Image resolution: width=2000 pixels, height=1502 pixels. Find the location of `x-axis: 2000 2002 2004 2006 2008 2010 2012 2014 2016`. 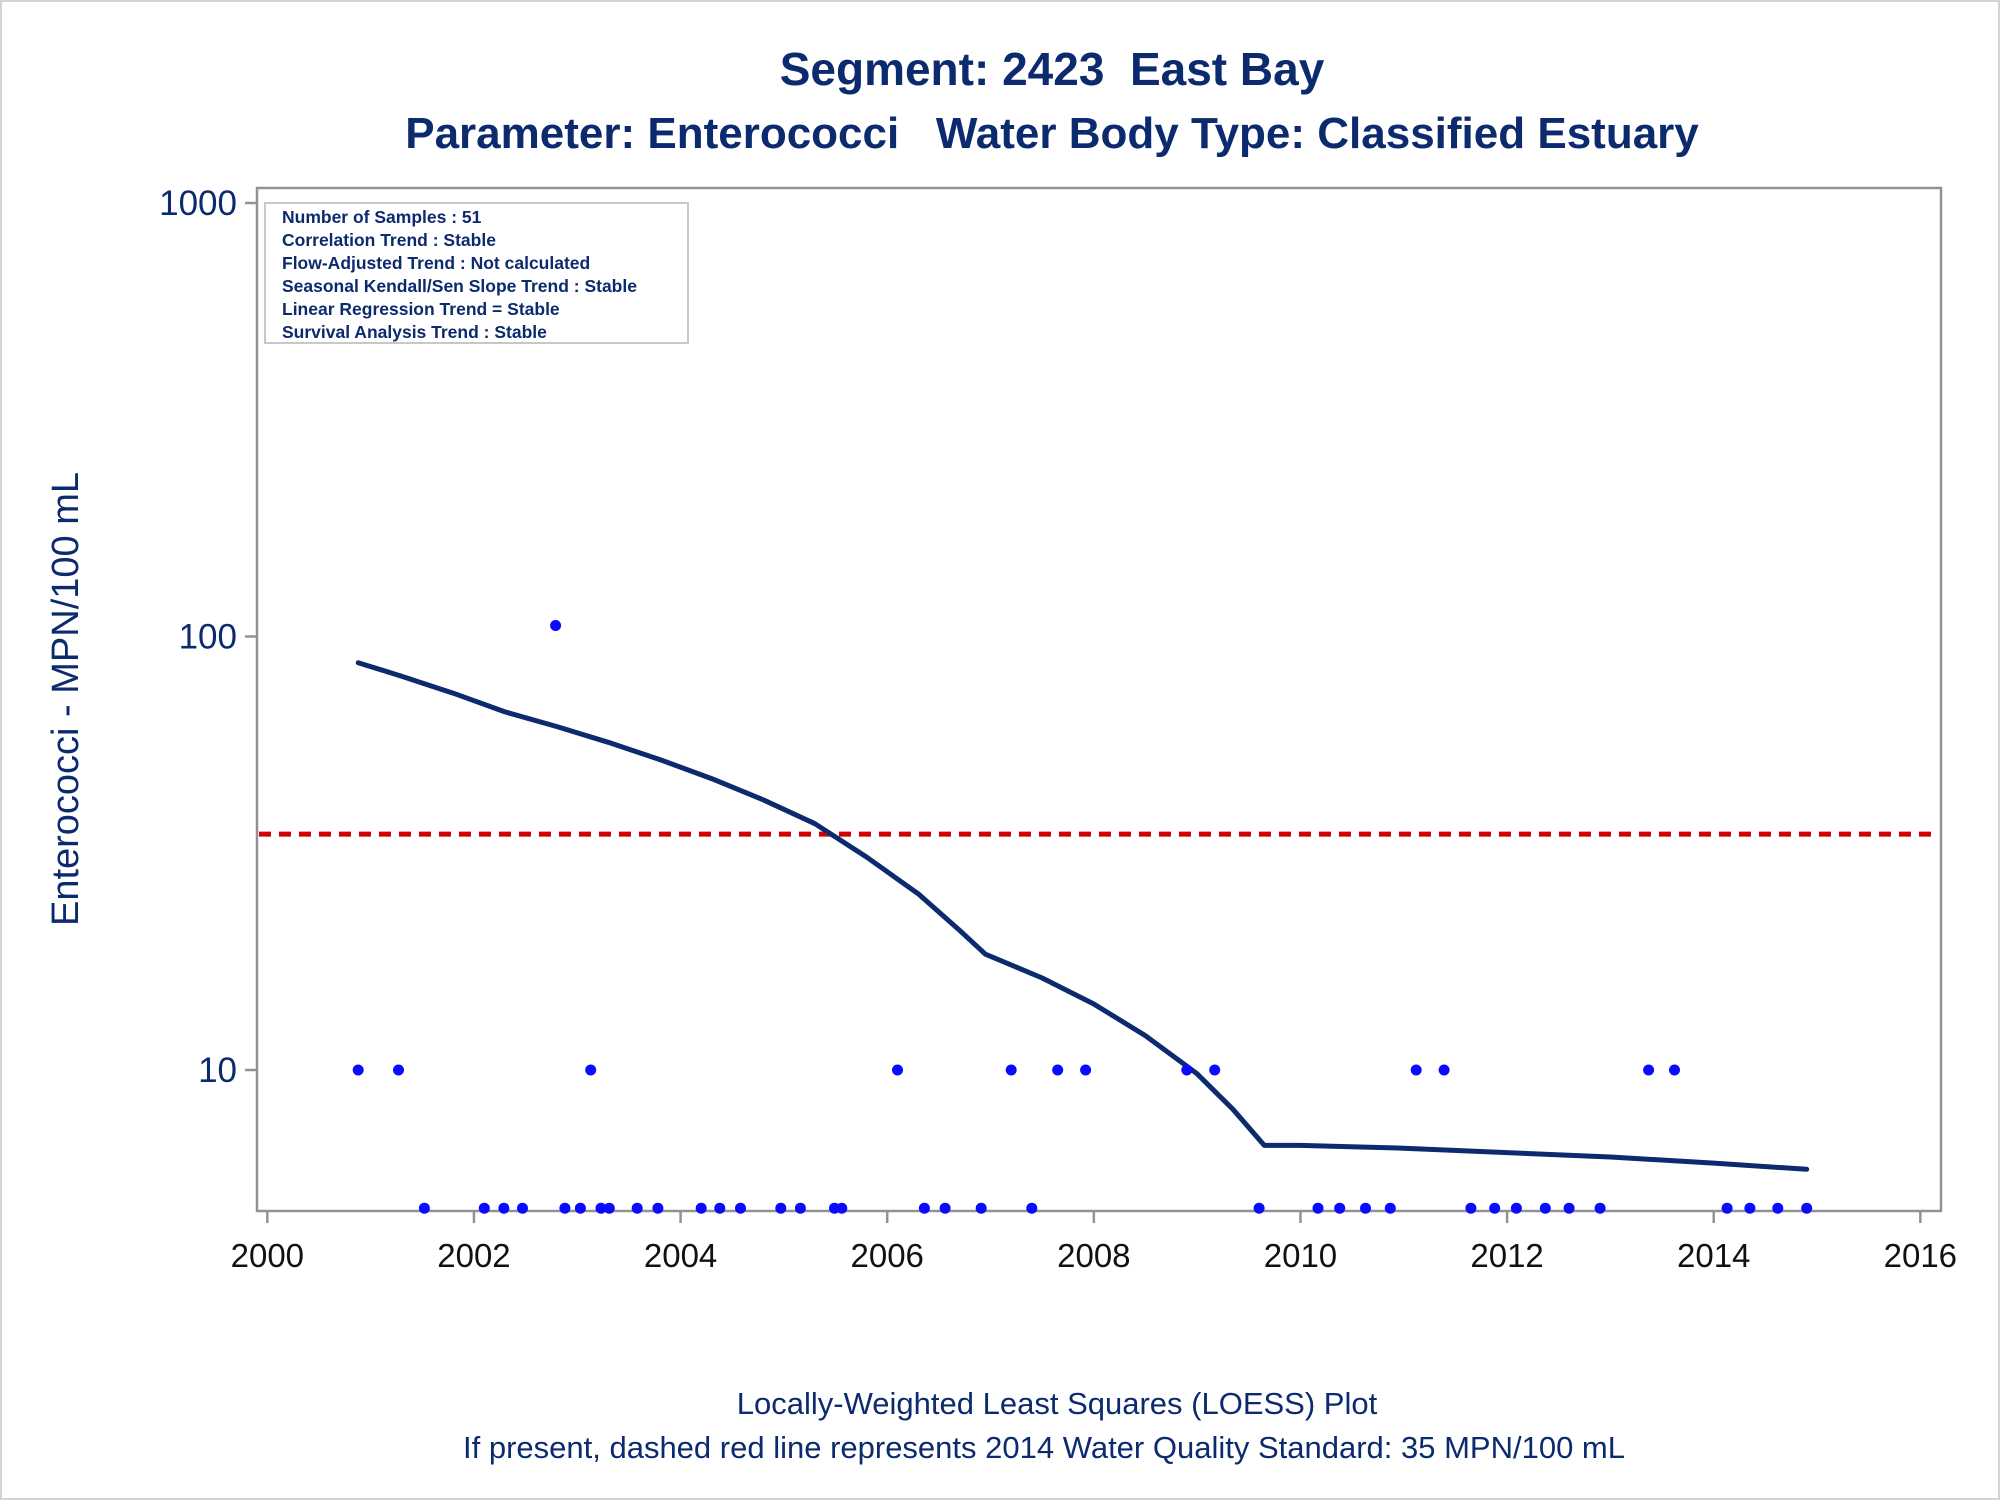

x-axis: 2000 2002 2004 2006 2008 2010 2012 2014 2016 is located at coordinates (1094, 1242).